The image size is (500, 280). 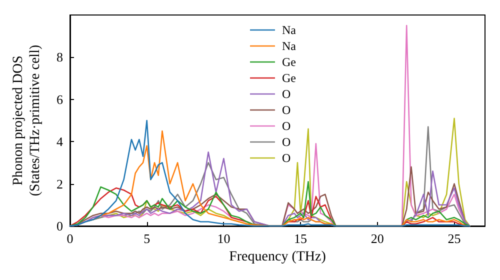 I want to click on x-tick-label: 10, so click(x=223, y=238).